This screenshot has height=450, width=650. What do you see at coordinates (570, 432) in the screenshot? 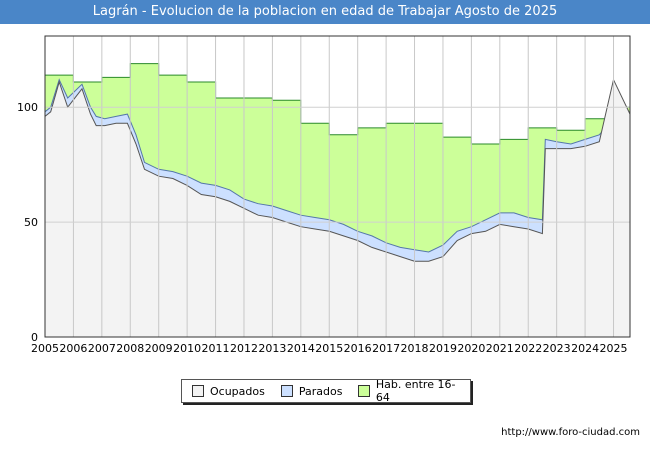
I see `source-link: http://www.foro-ciudad.com` at bounding box center [570, 432].